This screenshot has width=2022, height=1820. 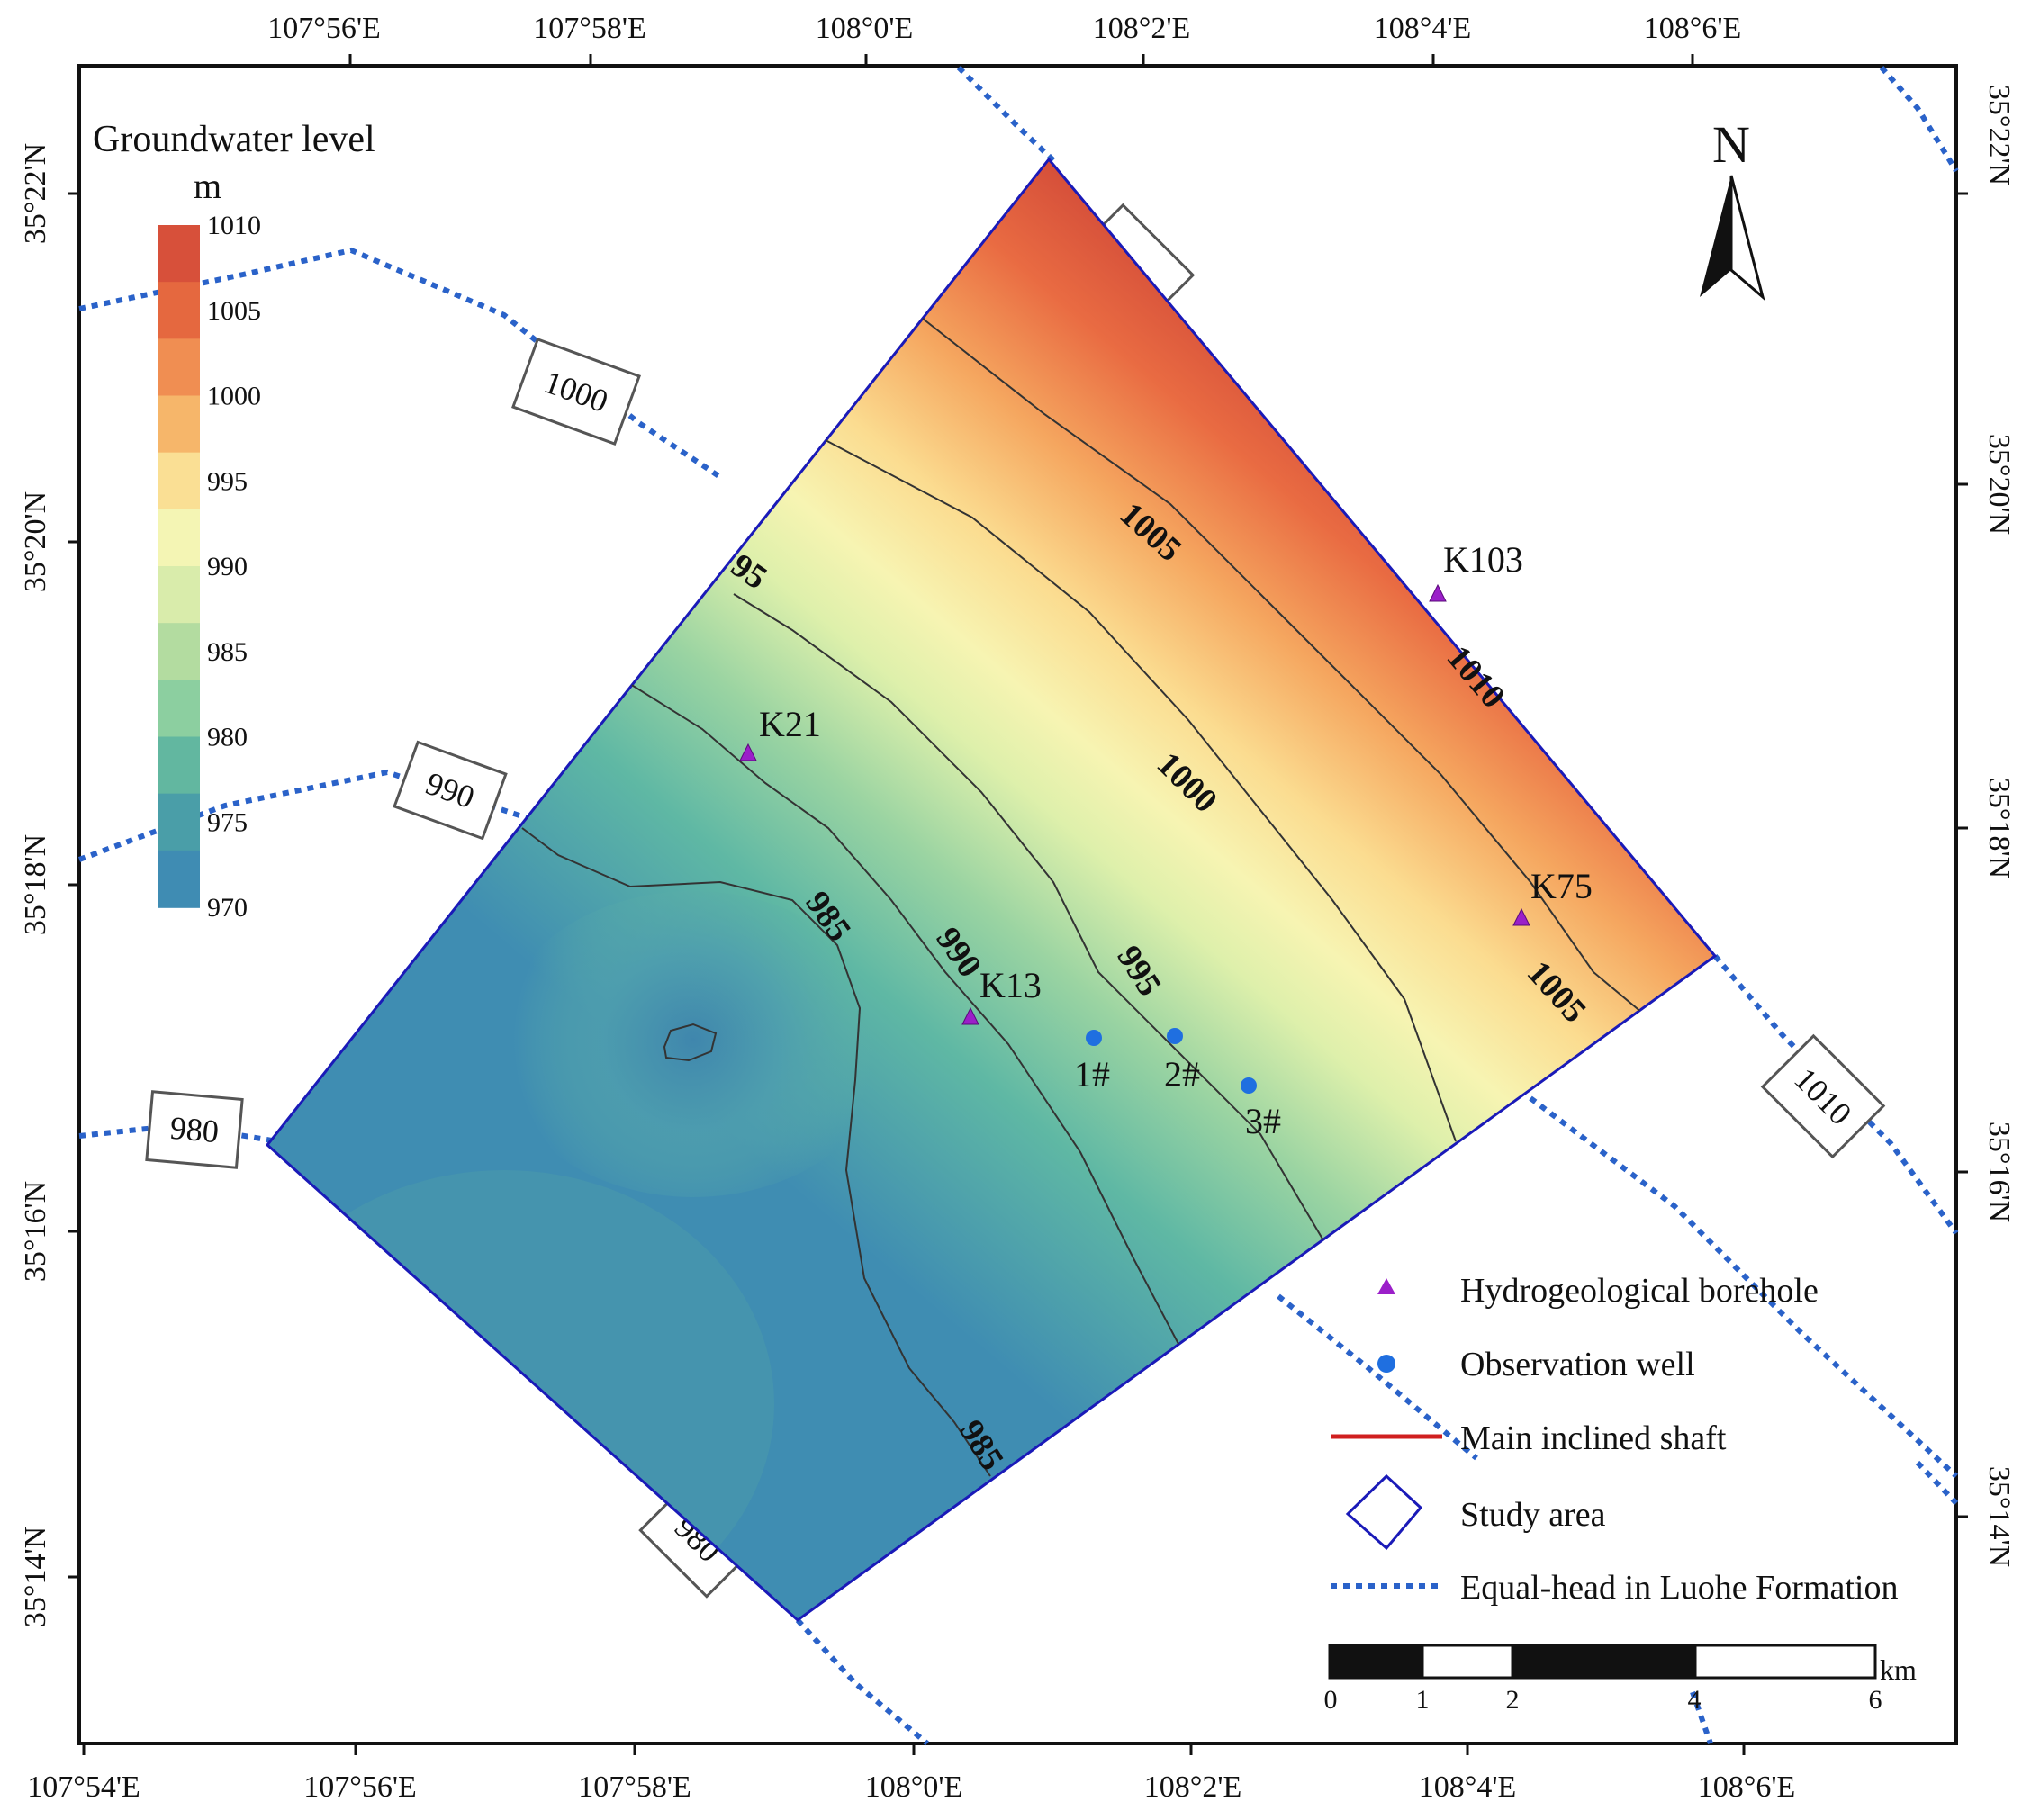 I want to click on legend-title: Groundwater level, so click(x=234, y=139).